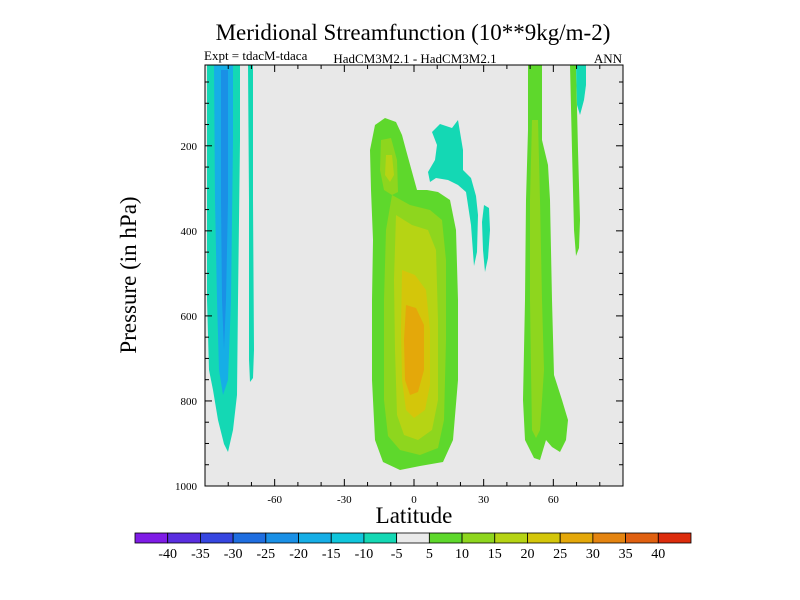 Image resolution: width=800 pixels, height=600 pixels. What do you see at coordinates (658, 554) in the screenshot?
I see `colorbar-label: 40` at bounding box center [658, 554].